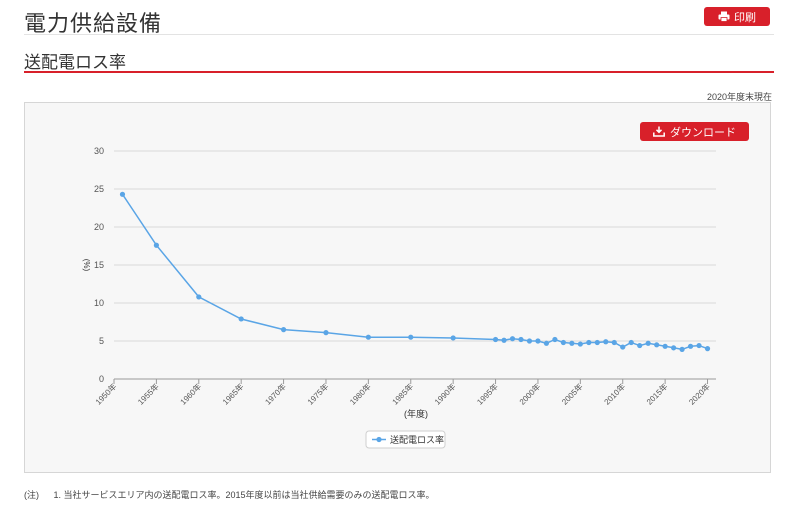  I want to click on legend-box, so click(405, 439).